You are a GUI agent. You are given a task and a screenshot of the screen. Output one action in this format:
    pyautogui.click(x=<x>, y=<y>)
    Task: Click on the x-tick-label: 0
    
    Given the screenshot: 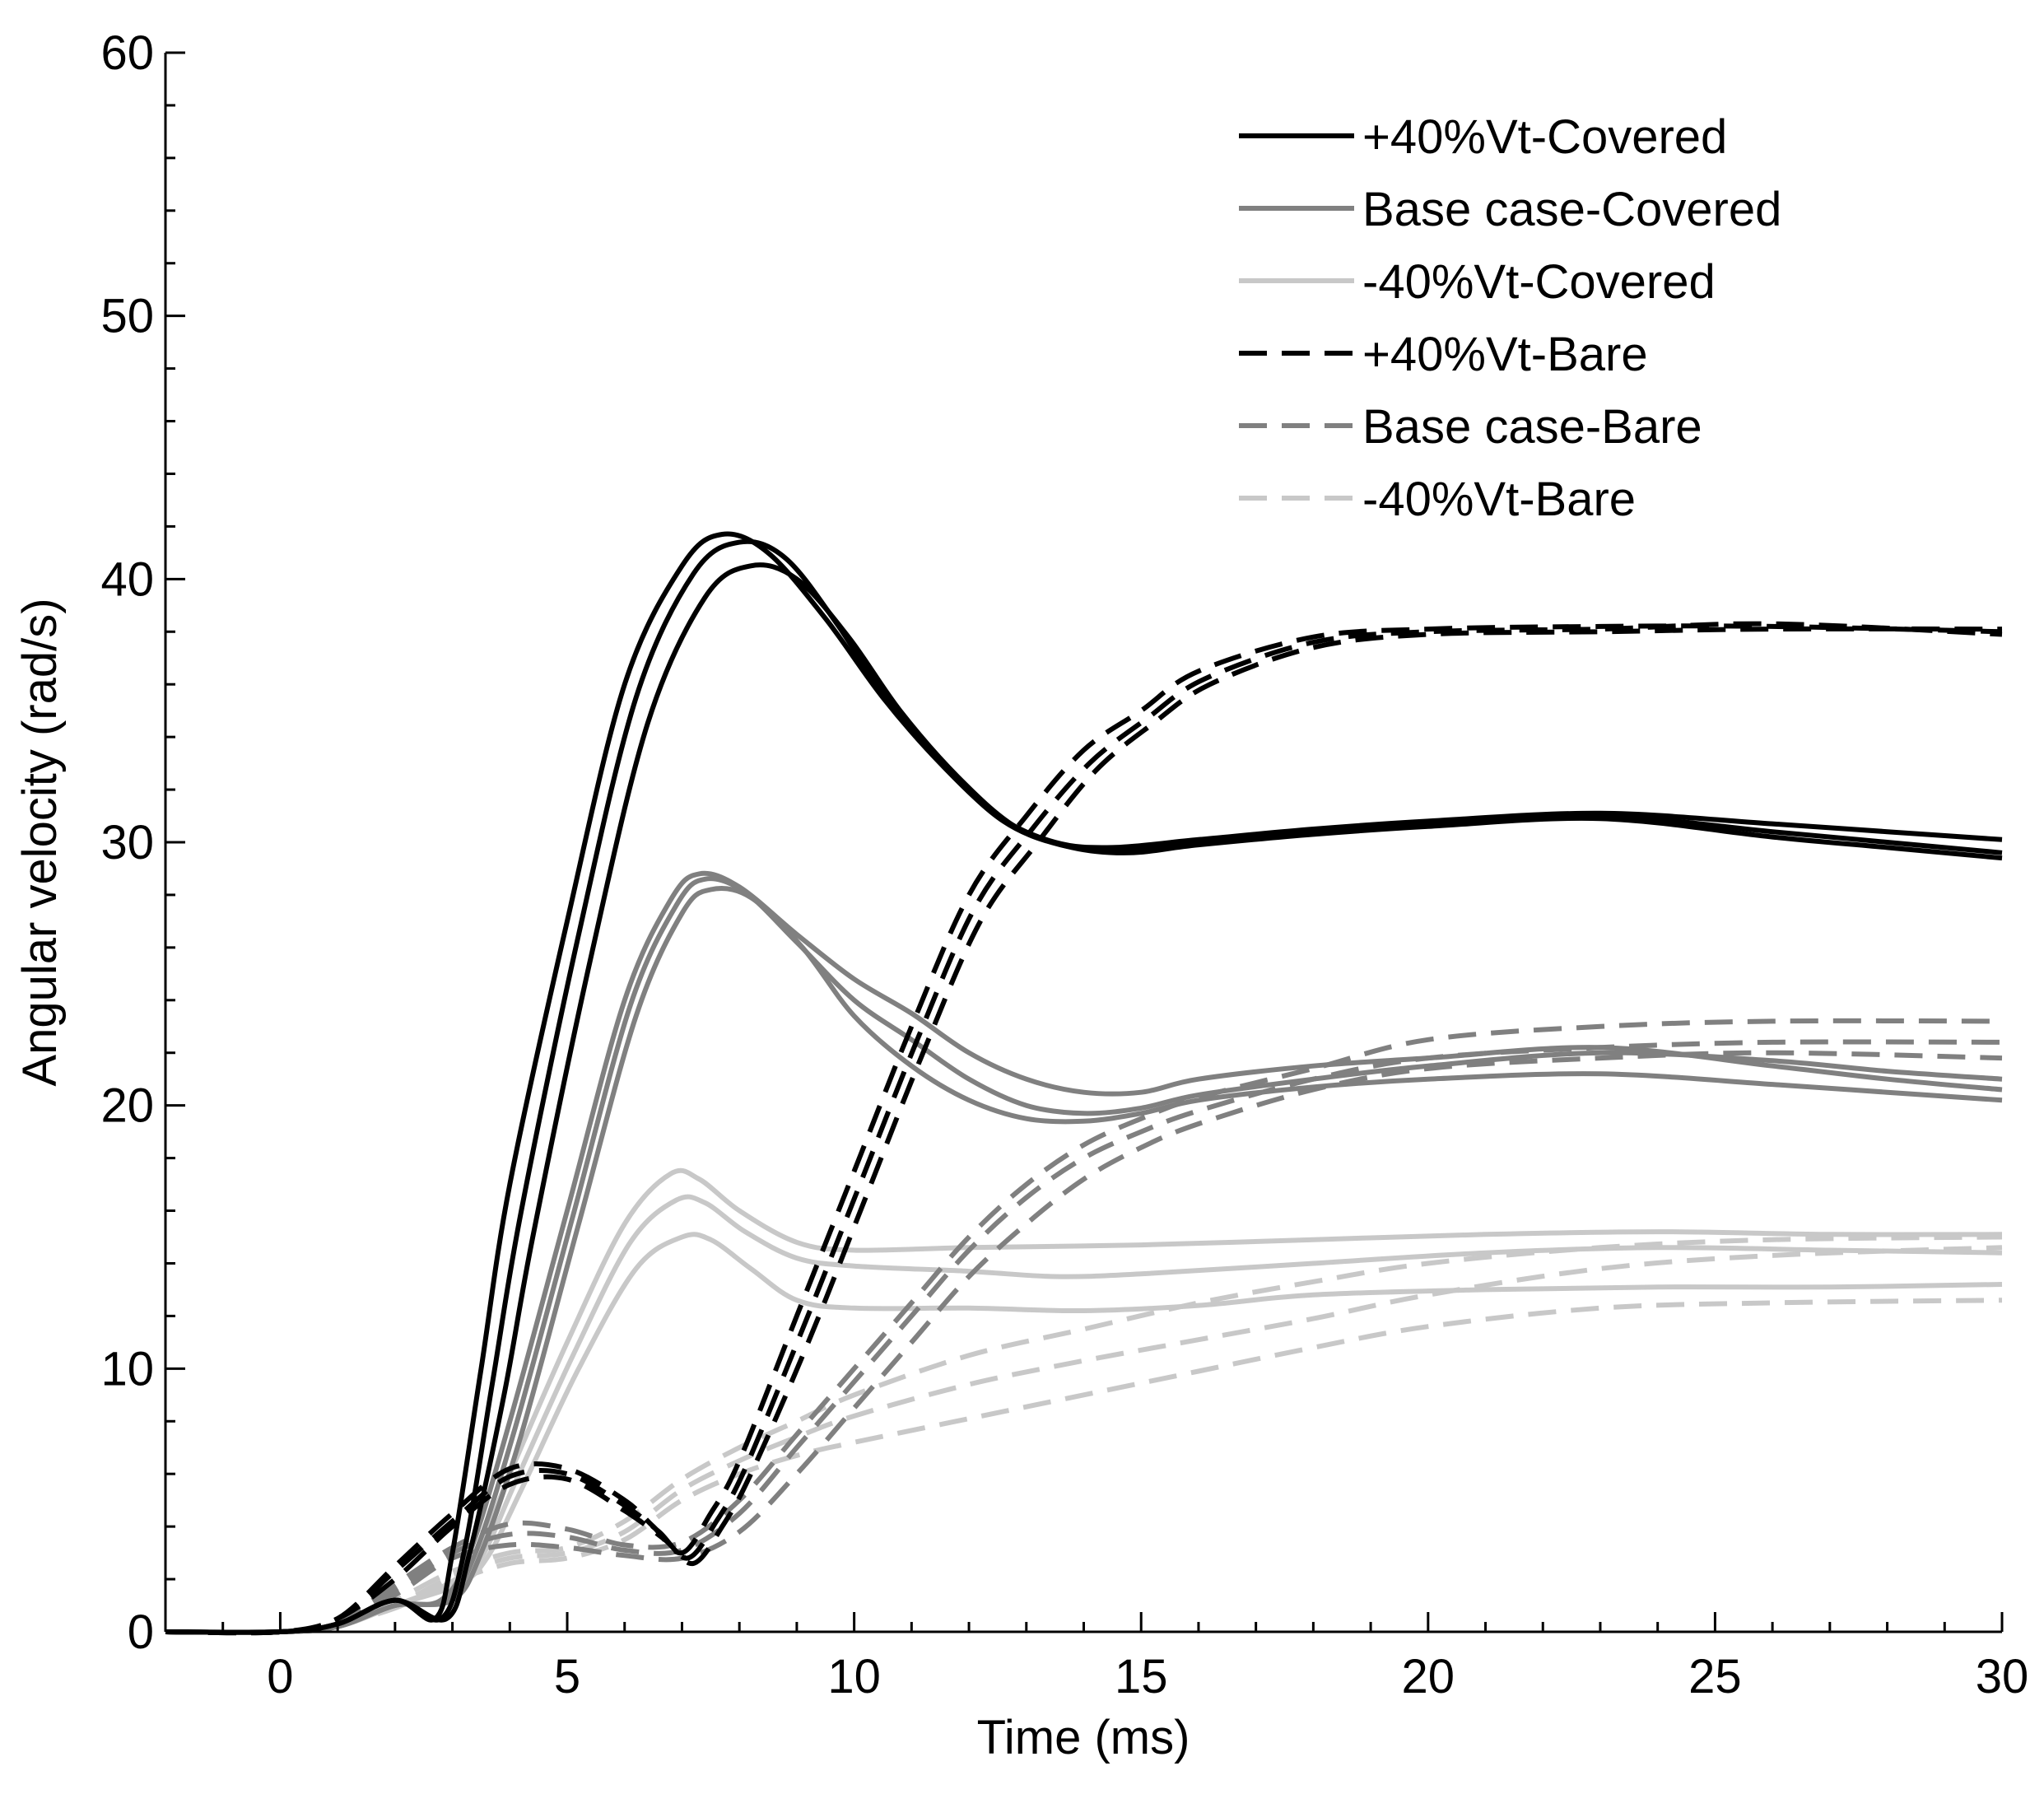 What is the action you would take?
    pyautogui.click(x=280, y=1676)
    